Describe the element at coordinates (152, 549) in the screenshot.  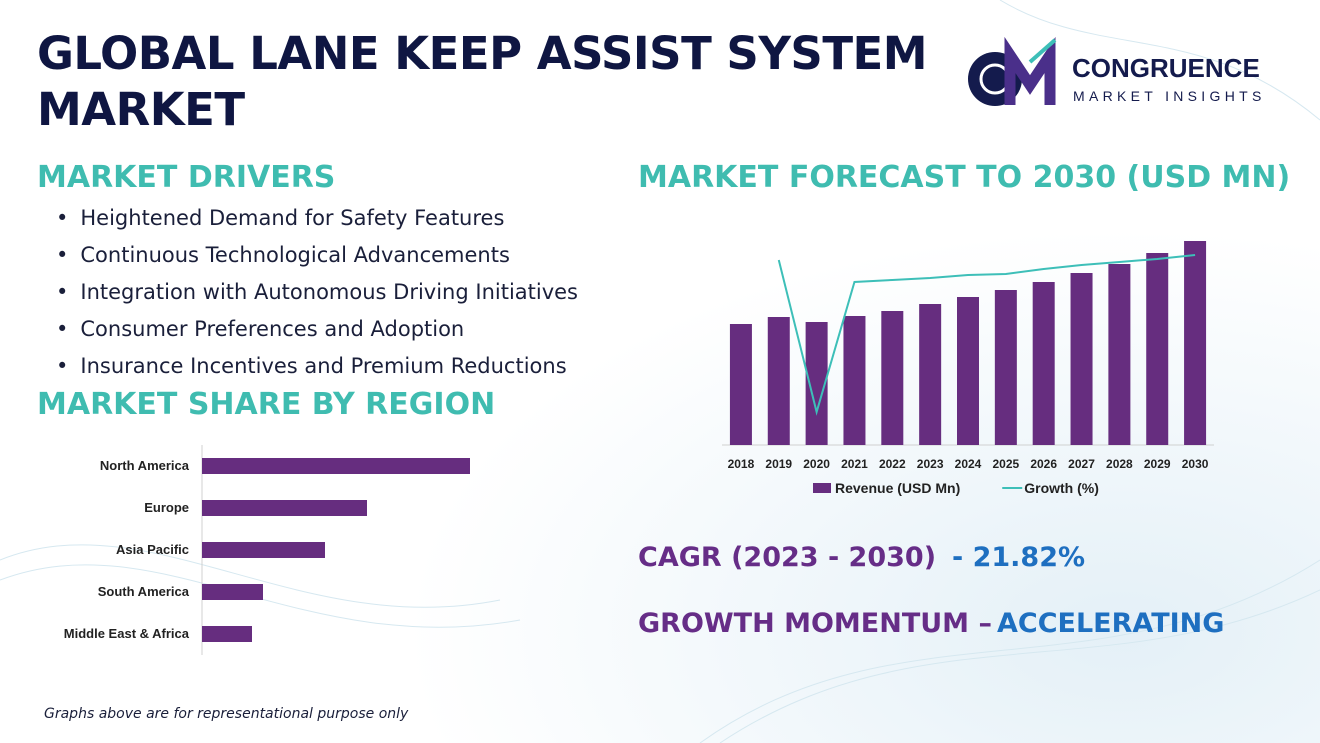
I see `category-label: Asia Pacific` at that location.